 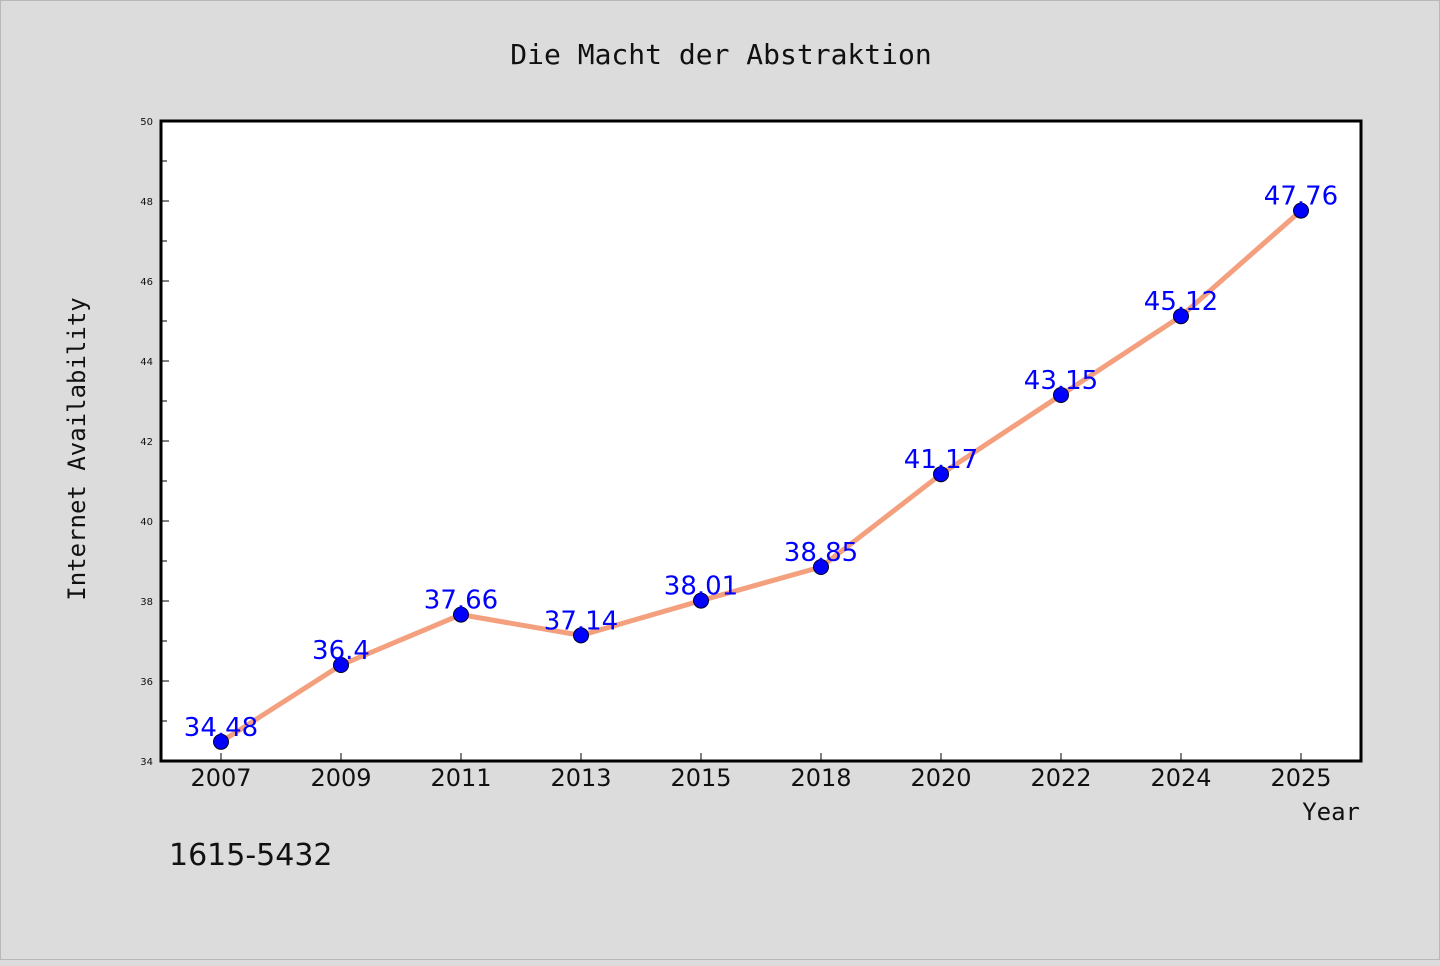 I want to click on data-label: 36.4, so click(x=341, y=651).